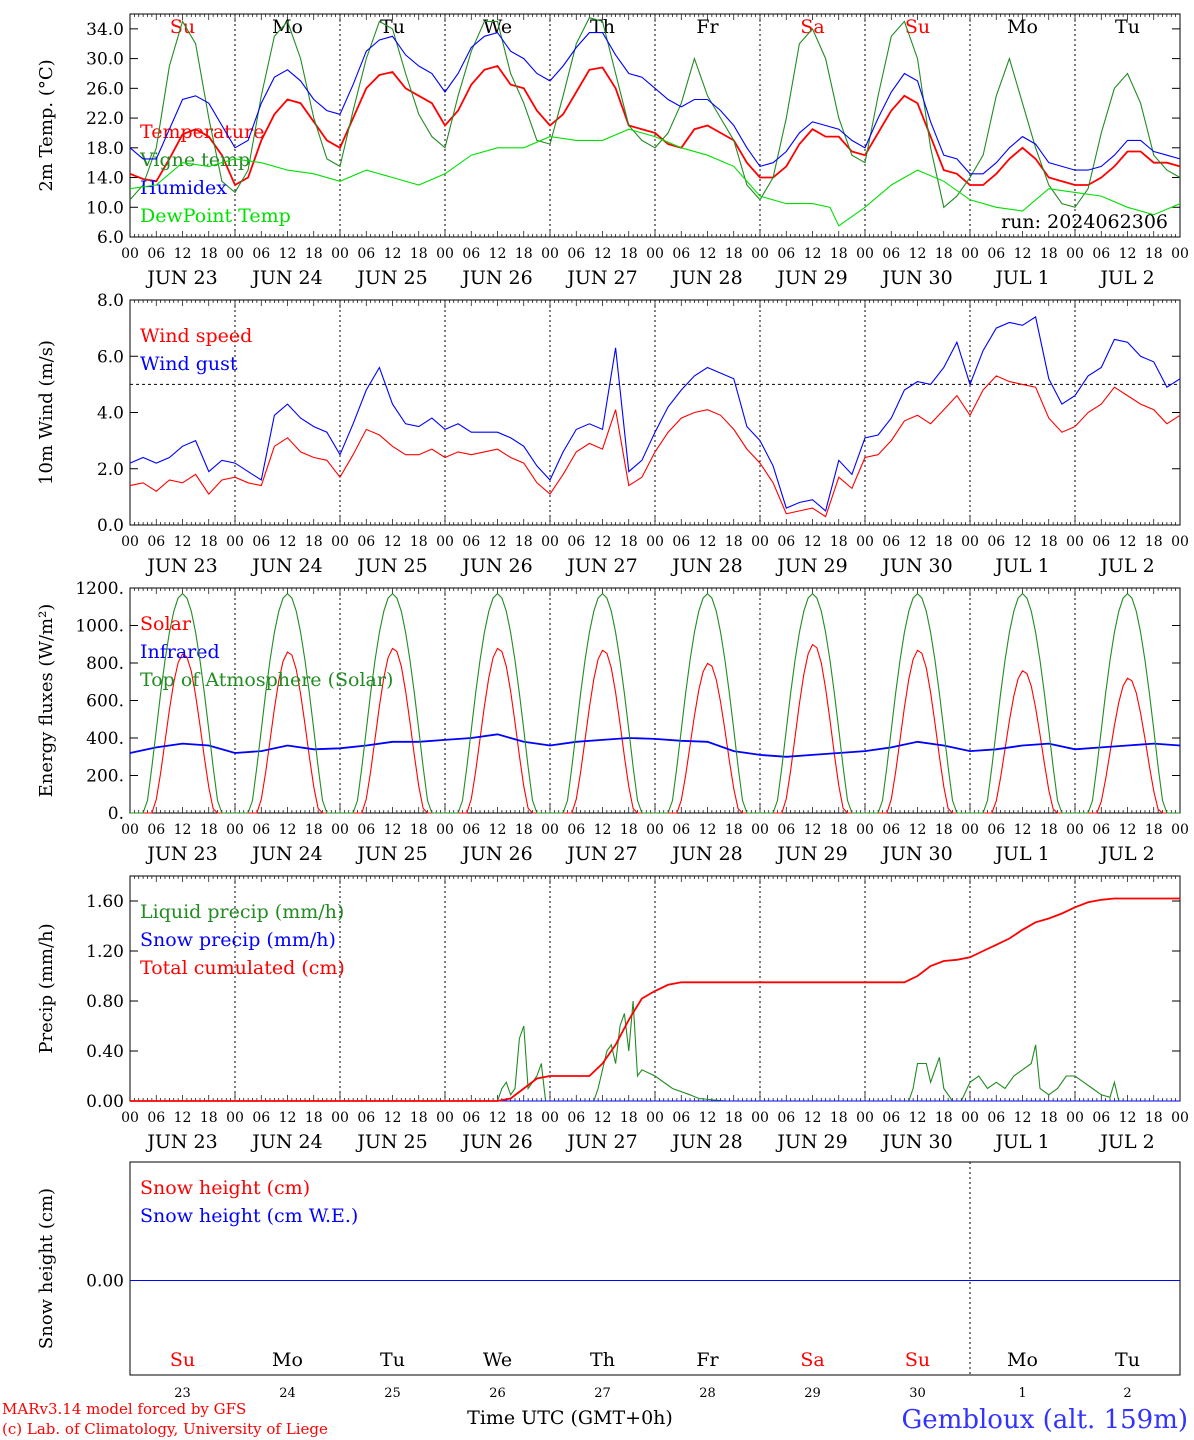 The width and height of the screenshot is (1194, 1440). What do you see at coordinates (811, 854) in the screenshot?
I see `x-date-label: JUN 29` at bounding box center [811, 854].